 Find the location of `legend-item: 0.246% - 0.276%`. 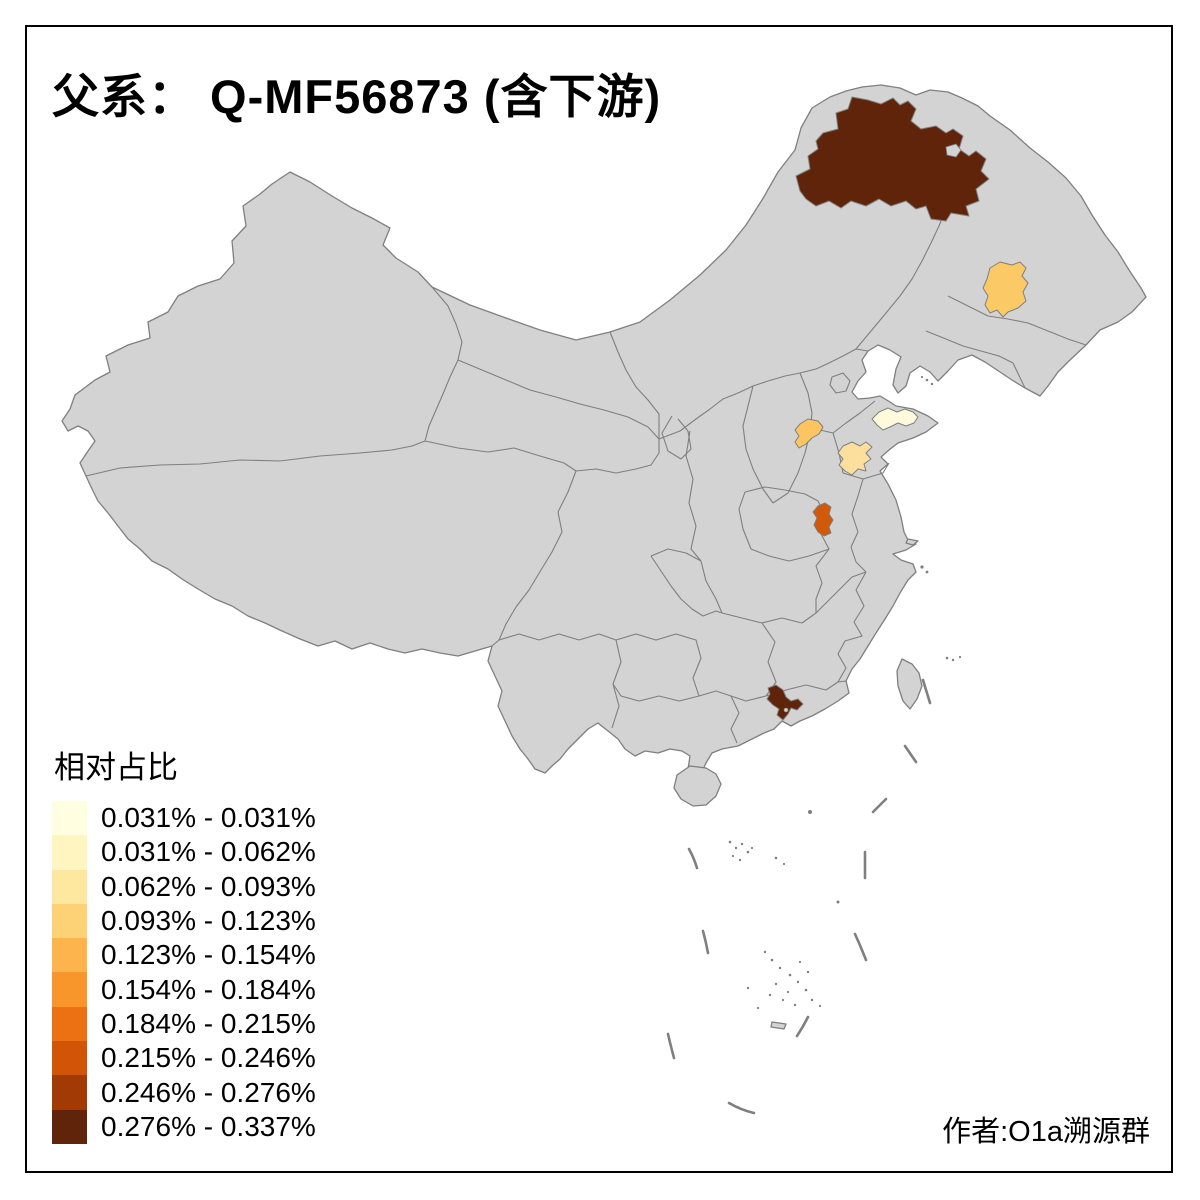

legend-item: 0.246% - 0.276% is located at coordinates (184, 1092).